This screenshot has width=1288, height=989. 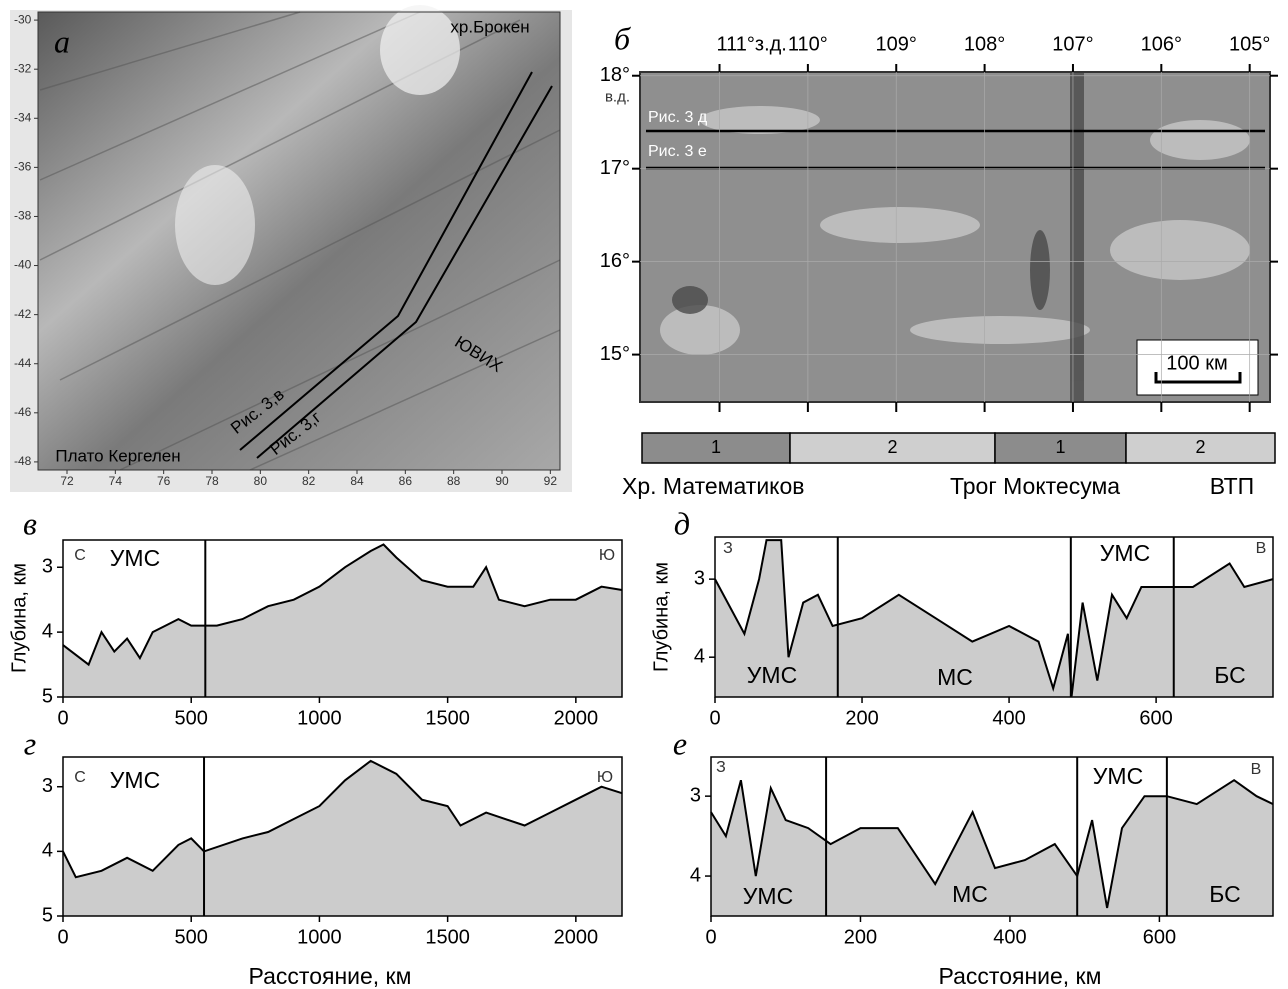 What do you see at coordinates (261, 481) in the screenshot?
I see `x-tick-label: 80` at bounding box center [261, 481].